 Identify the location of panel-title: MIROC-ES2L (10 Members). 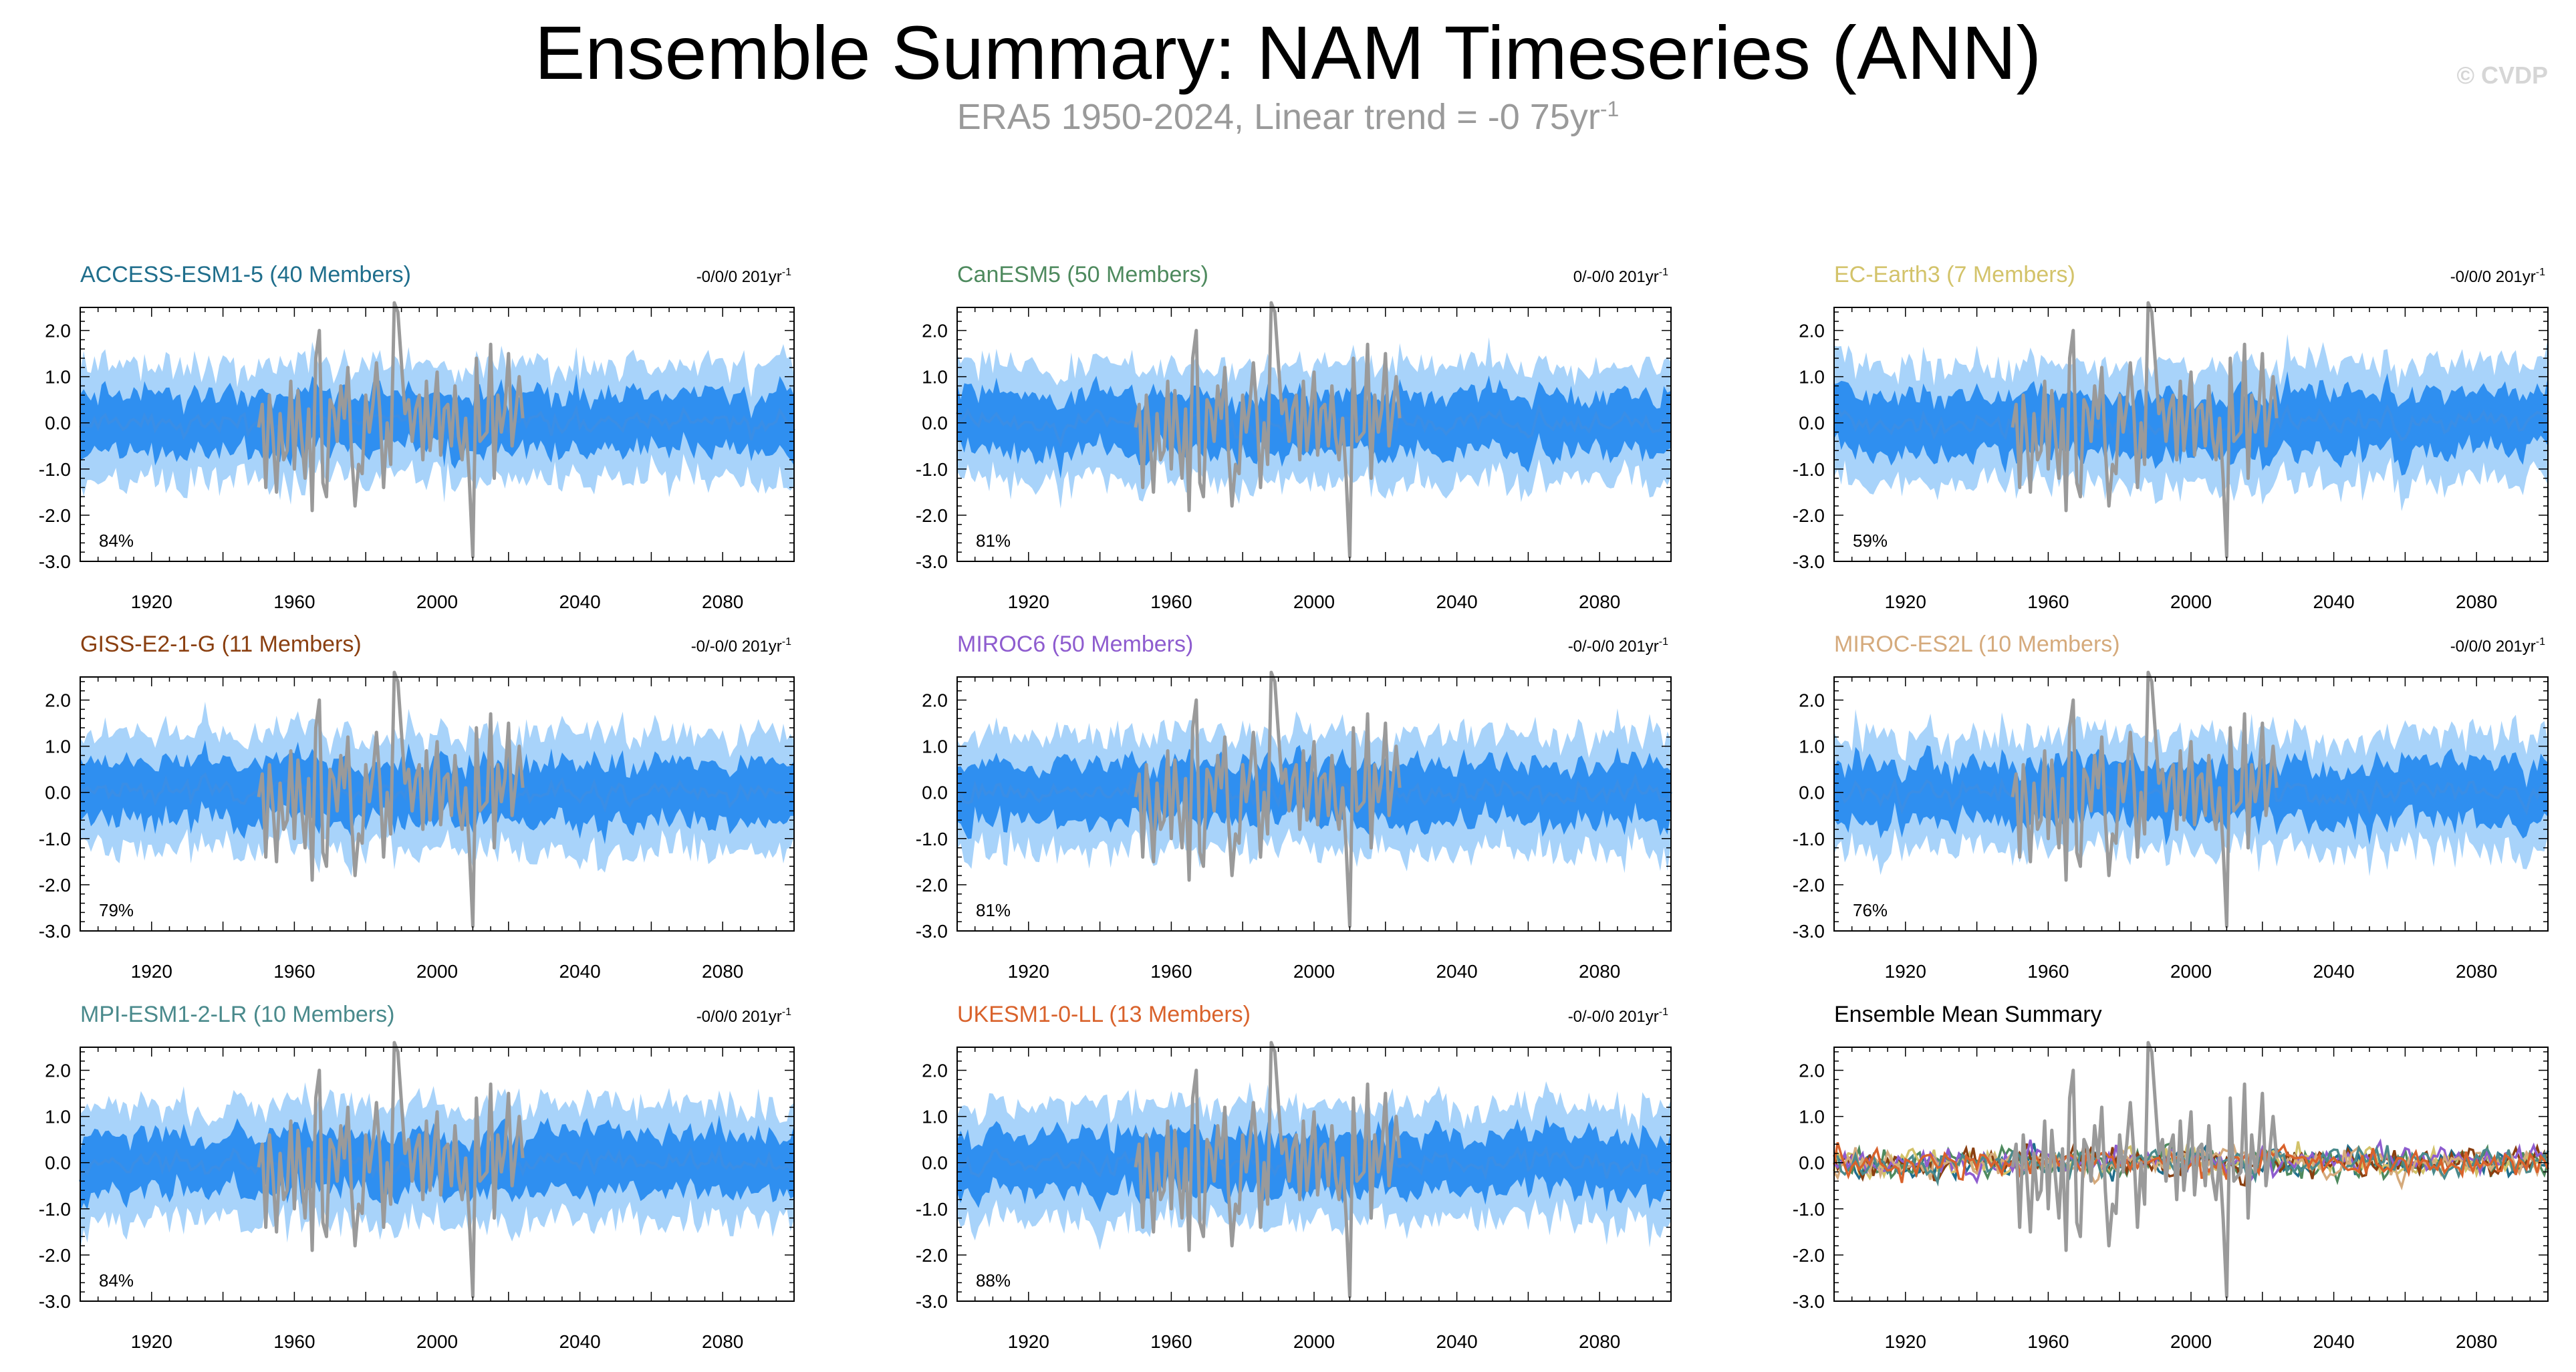
(1977, 645).